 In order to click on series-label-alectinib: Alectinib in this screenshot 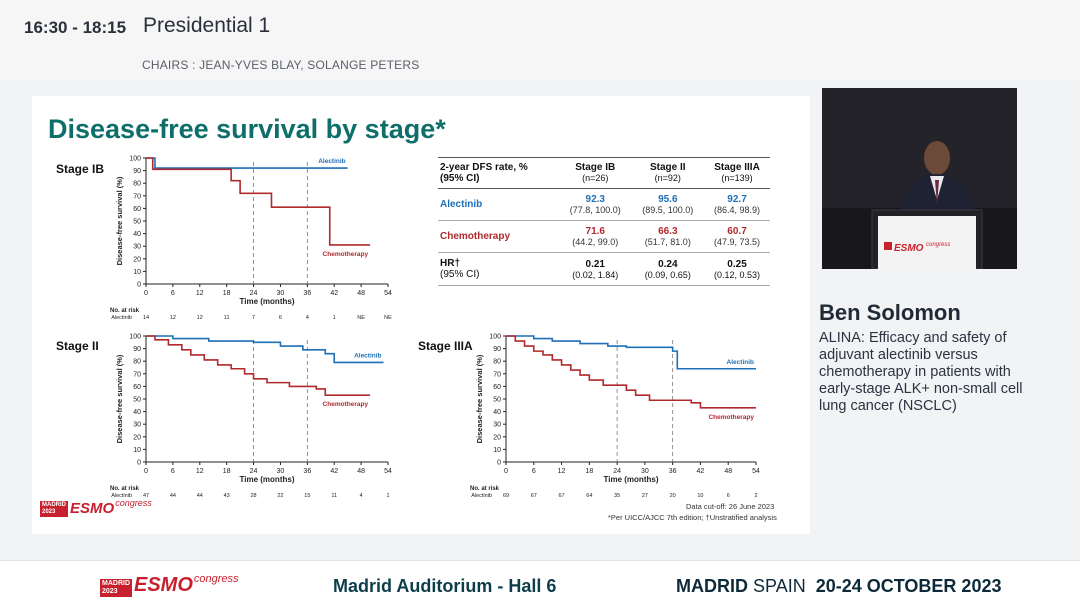, I will do `click(740, 362)`.